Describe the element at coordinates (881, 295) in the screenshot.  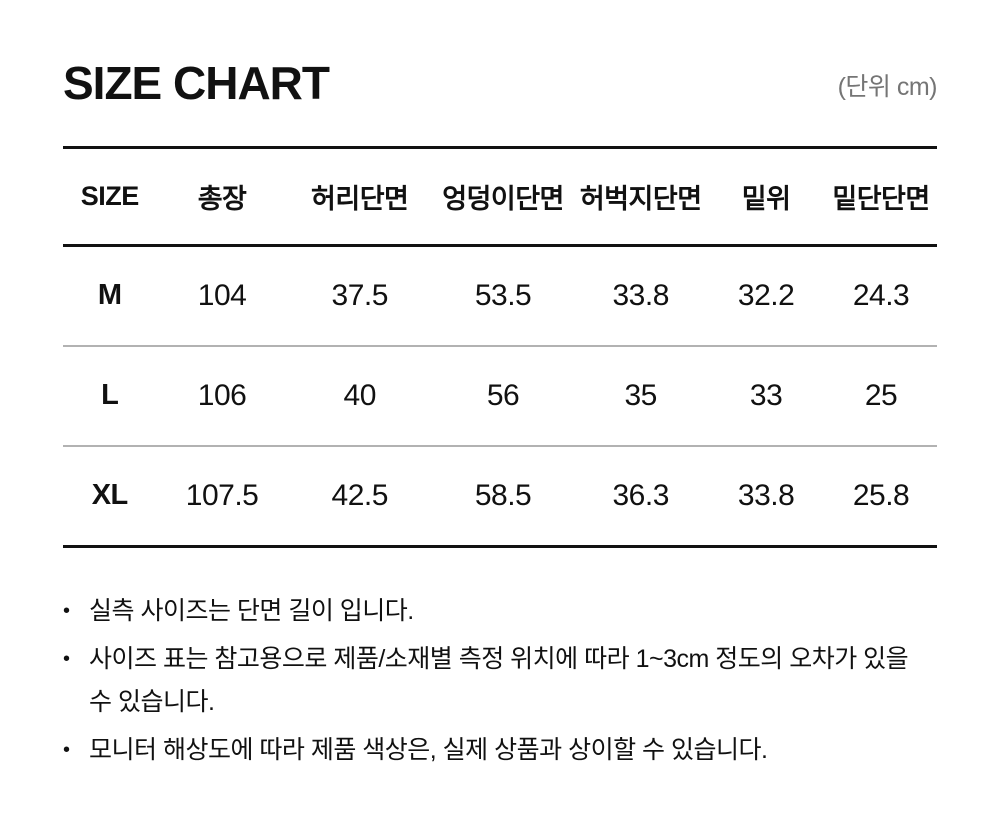
I see `cell-value: 24.3` at that location.